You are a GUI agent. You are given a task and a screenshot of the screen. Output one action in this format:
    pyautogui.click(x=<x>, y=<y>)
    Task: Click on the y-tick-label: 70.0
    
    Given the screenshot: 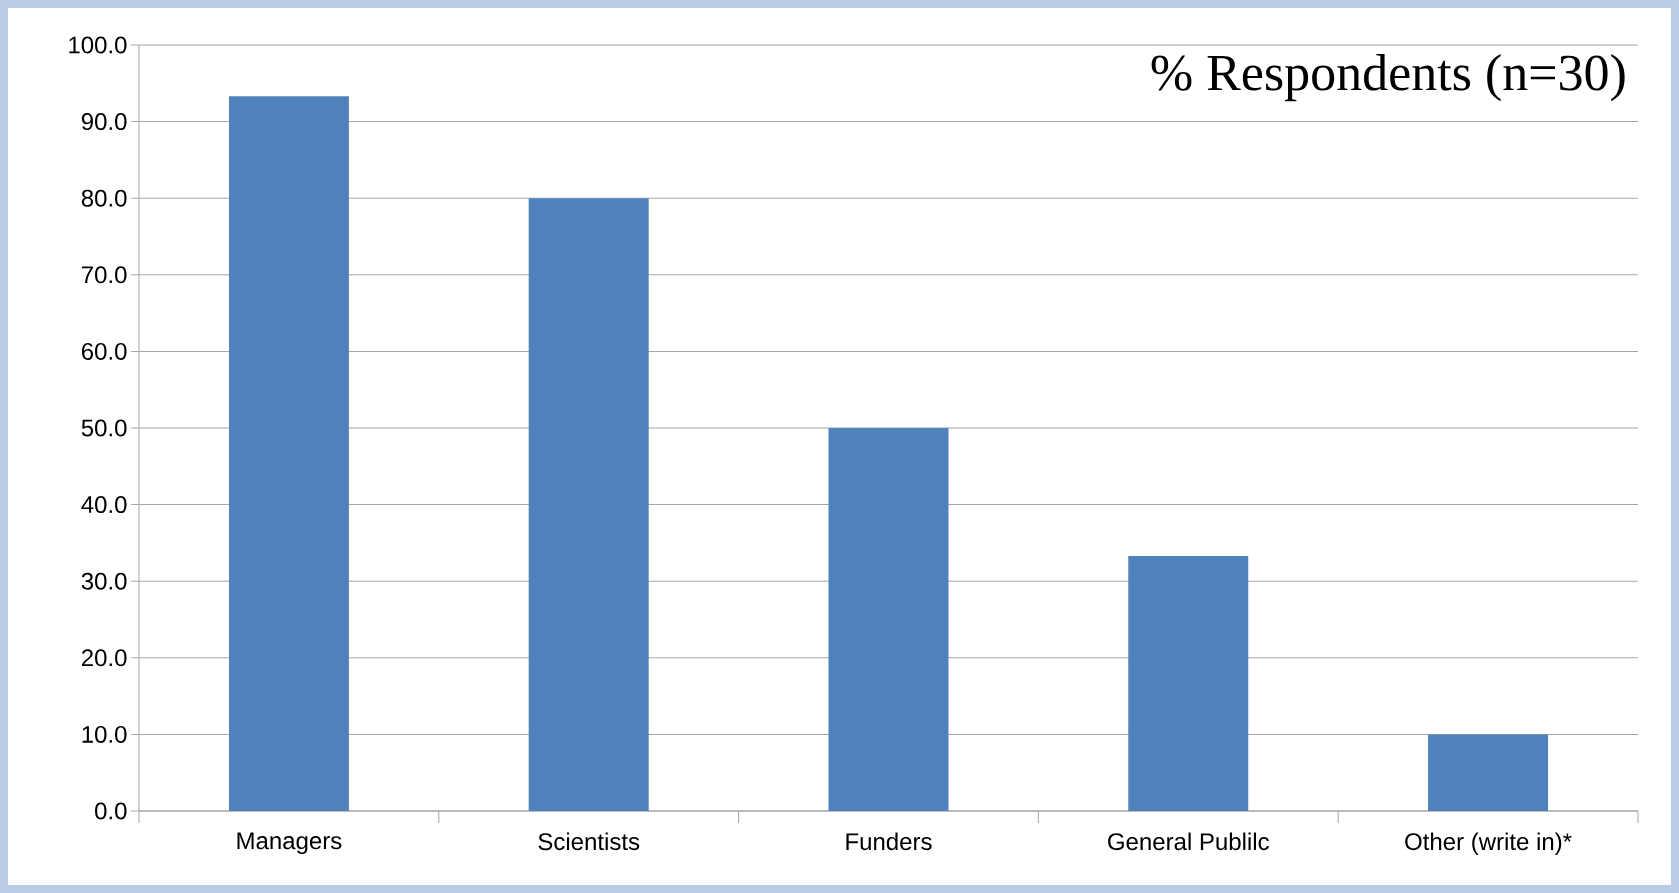 What is the action you would take?
    pyautogui.click(x=104, y=275)
    